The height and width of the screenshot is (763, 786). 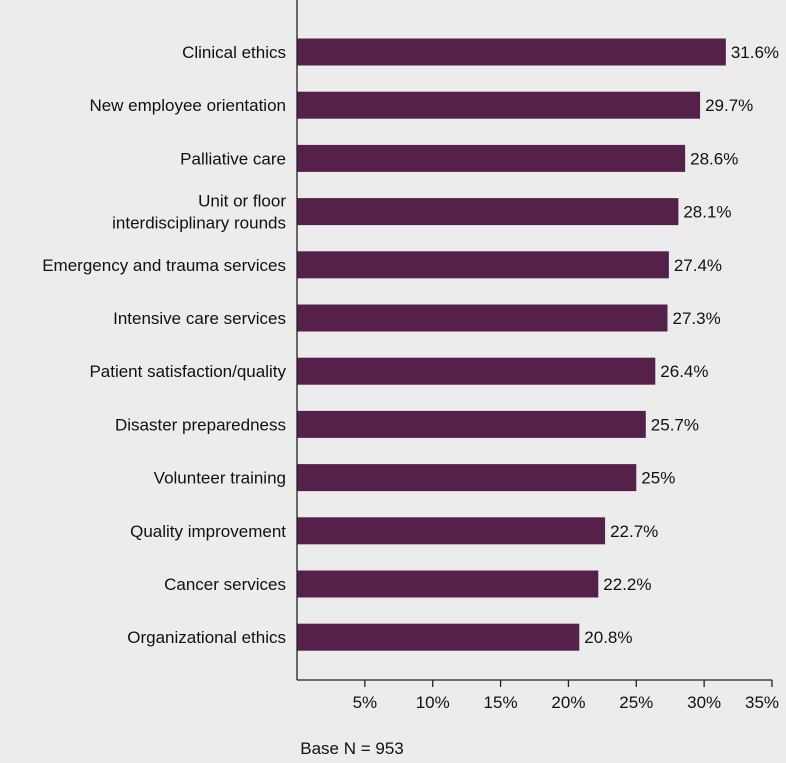 I want to click on x-ticks-group: 5% 10% 15% 20% 25% 30% 35%, so click(x=566, y=696).